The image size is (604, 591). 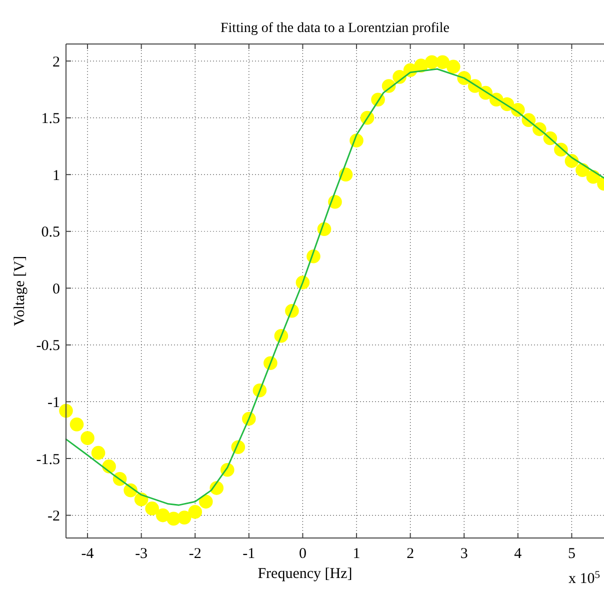 What do you see at coordinates (54, 402) in the screenshot?
I see `y-tick-label: -1` at bounding box center [54, 402].